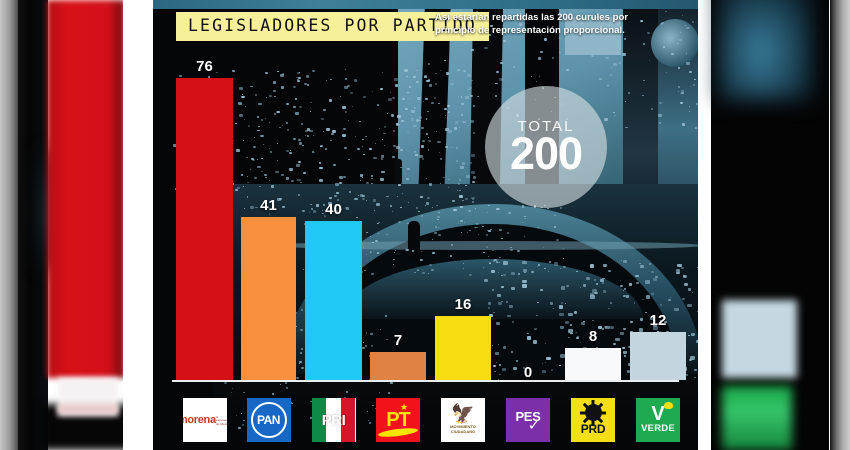 This screenshot has height=450, width=850. Describe the element at coordinates (759, 339) in the screenshot. I see `backdrop-verde-bar-blur` at that location.